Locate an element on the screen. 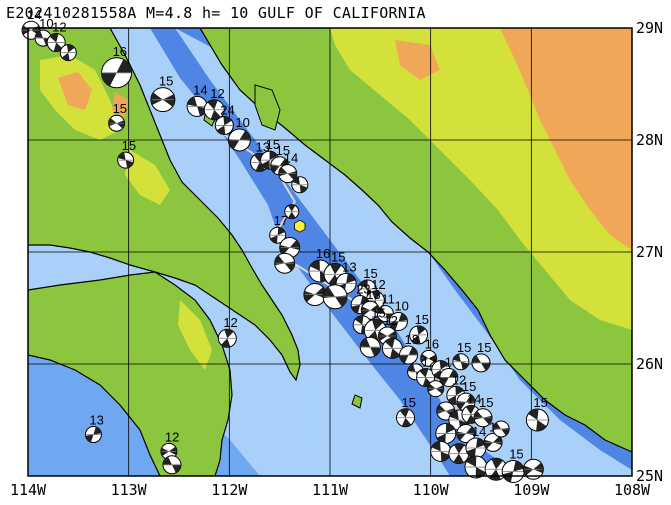 The height and width of the screenshot is (505, 671). tiburon-island is located at coordinates (267, 107).